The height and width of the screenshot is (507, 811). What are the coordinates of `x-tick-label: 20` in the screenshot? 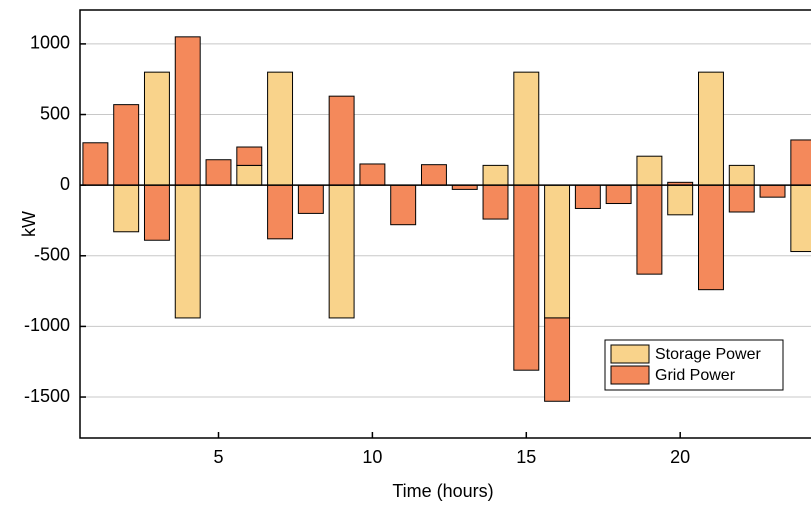 It's located at (680, 457).